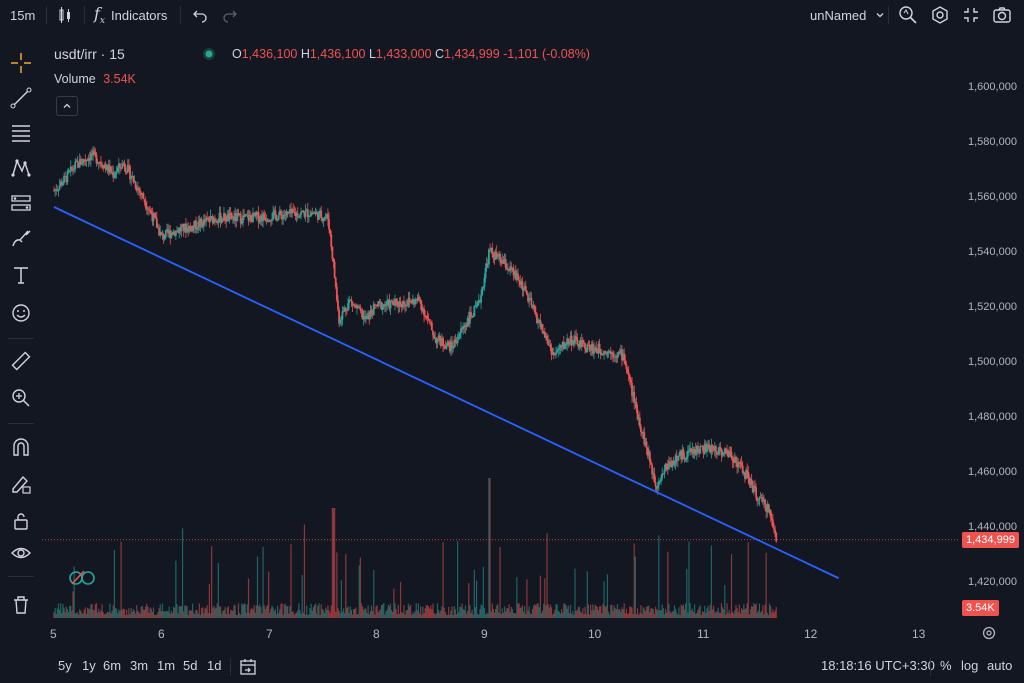  Describe the element at coordinates (112, 665) in the screenshot. I see `range-6m: 6m` at that location.